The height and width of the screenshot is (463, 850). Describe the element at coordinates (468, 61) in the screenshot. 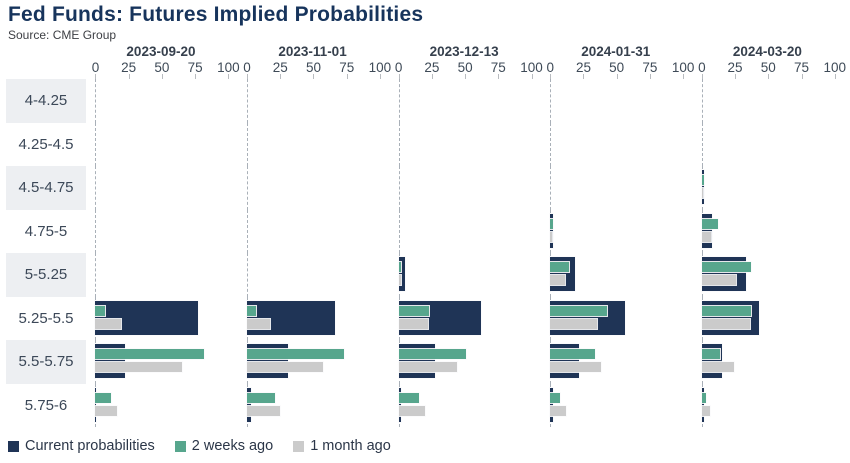

I see `panel-header: 2023-12-13 0 25 50 75 100` at that location.